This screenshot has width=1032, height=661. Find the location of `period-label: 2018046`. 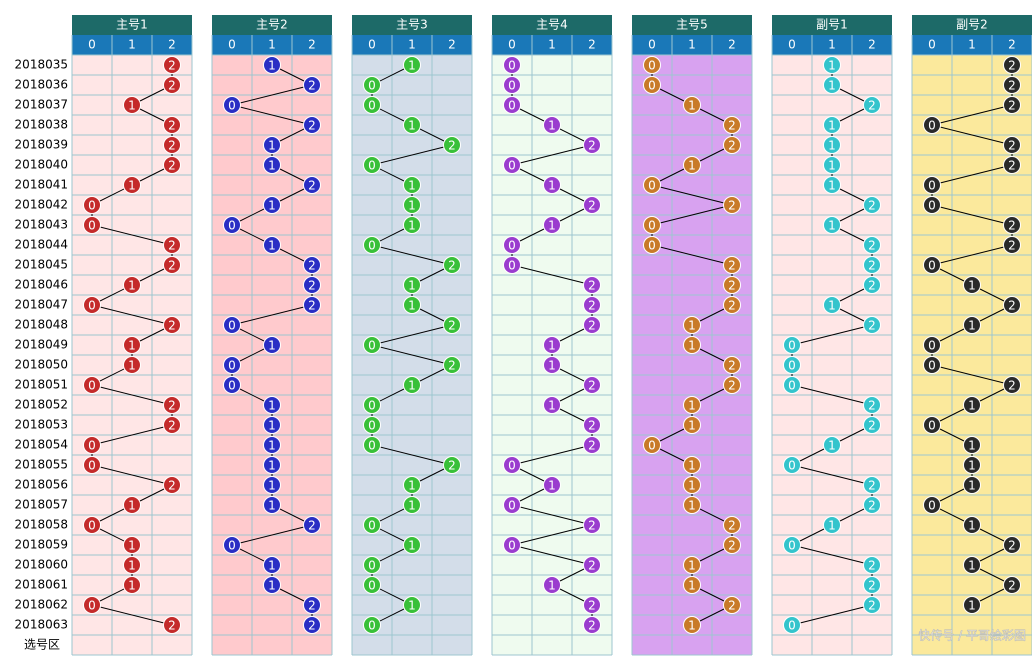

period-label: 2018046 is located at coordinates (41, 285).